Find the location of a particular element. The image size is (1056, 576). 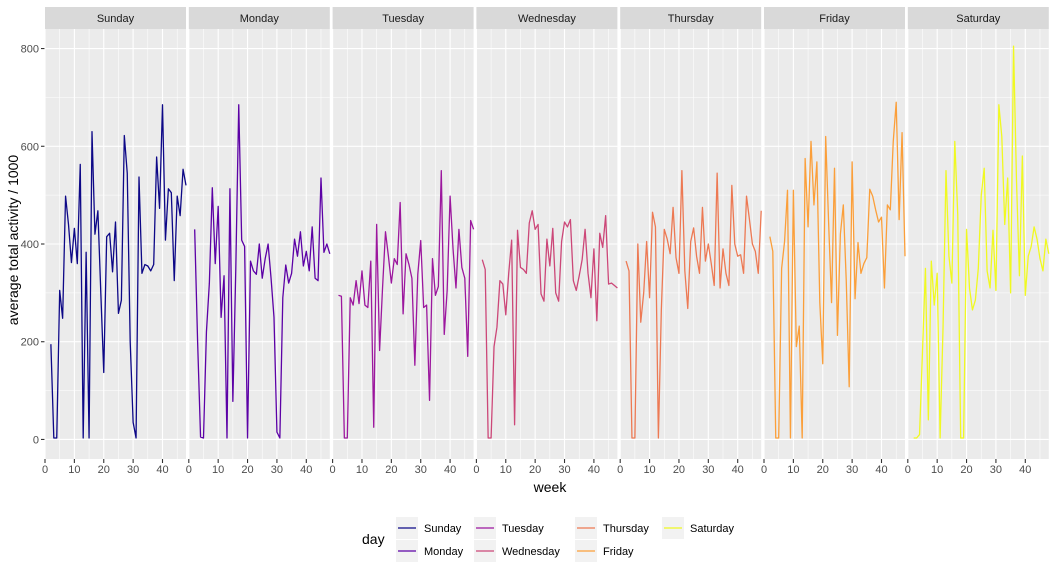

facet-strip-label: Monday is located at coordinates (260, 19).